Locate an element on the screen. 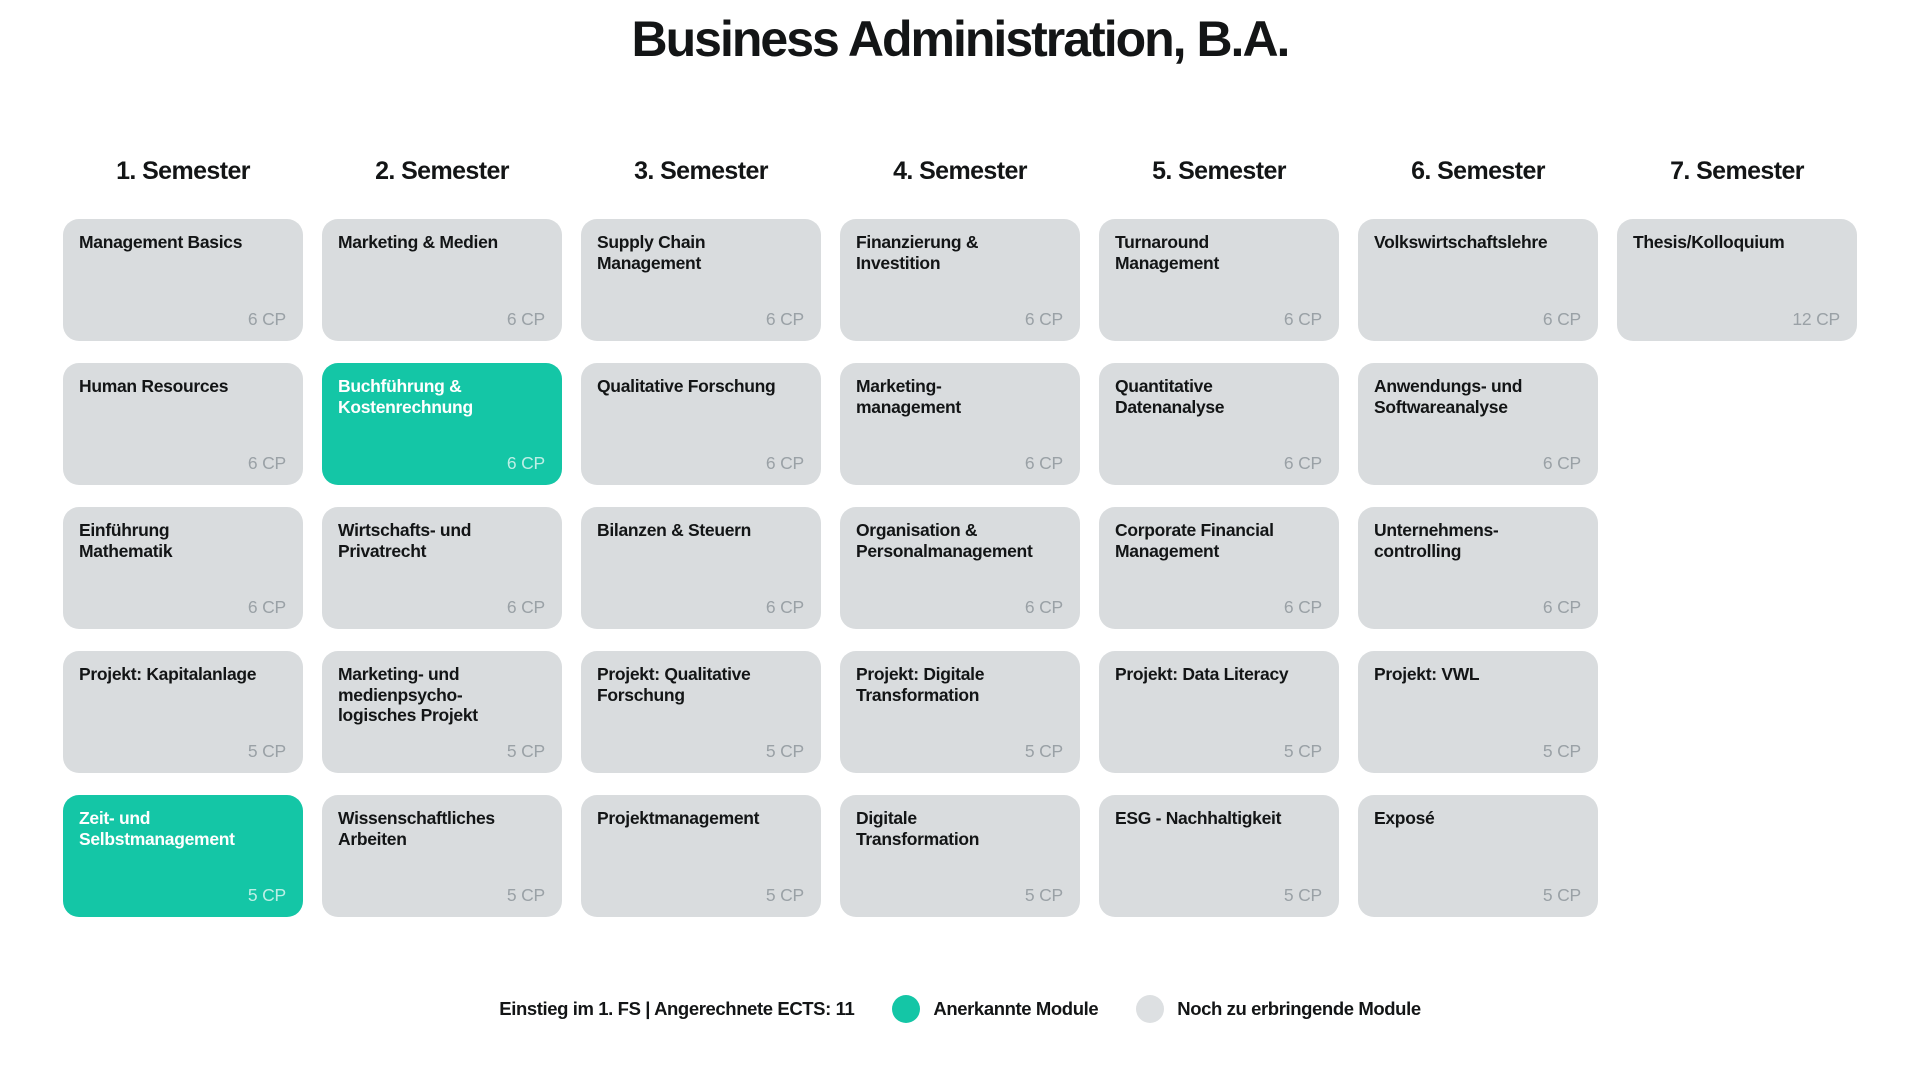 The height and width of the screenshot is (1080, 1920). module-name: Wissenschaftliches Arbeiten is located at coordinates (416, 828).